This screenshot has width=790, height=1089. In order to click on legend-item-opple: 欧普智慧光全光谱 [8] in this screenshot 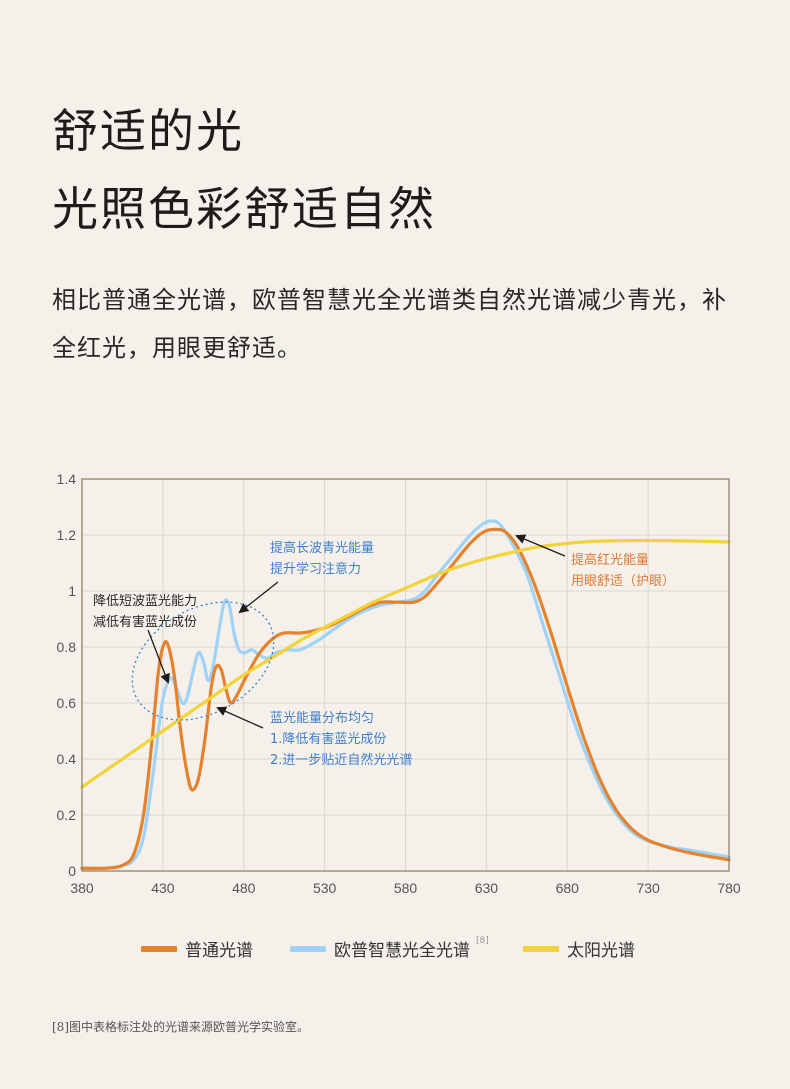, I will do `click(389, 948)`.